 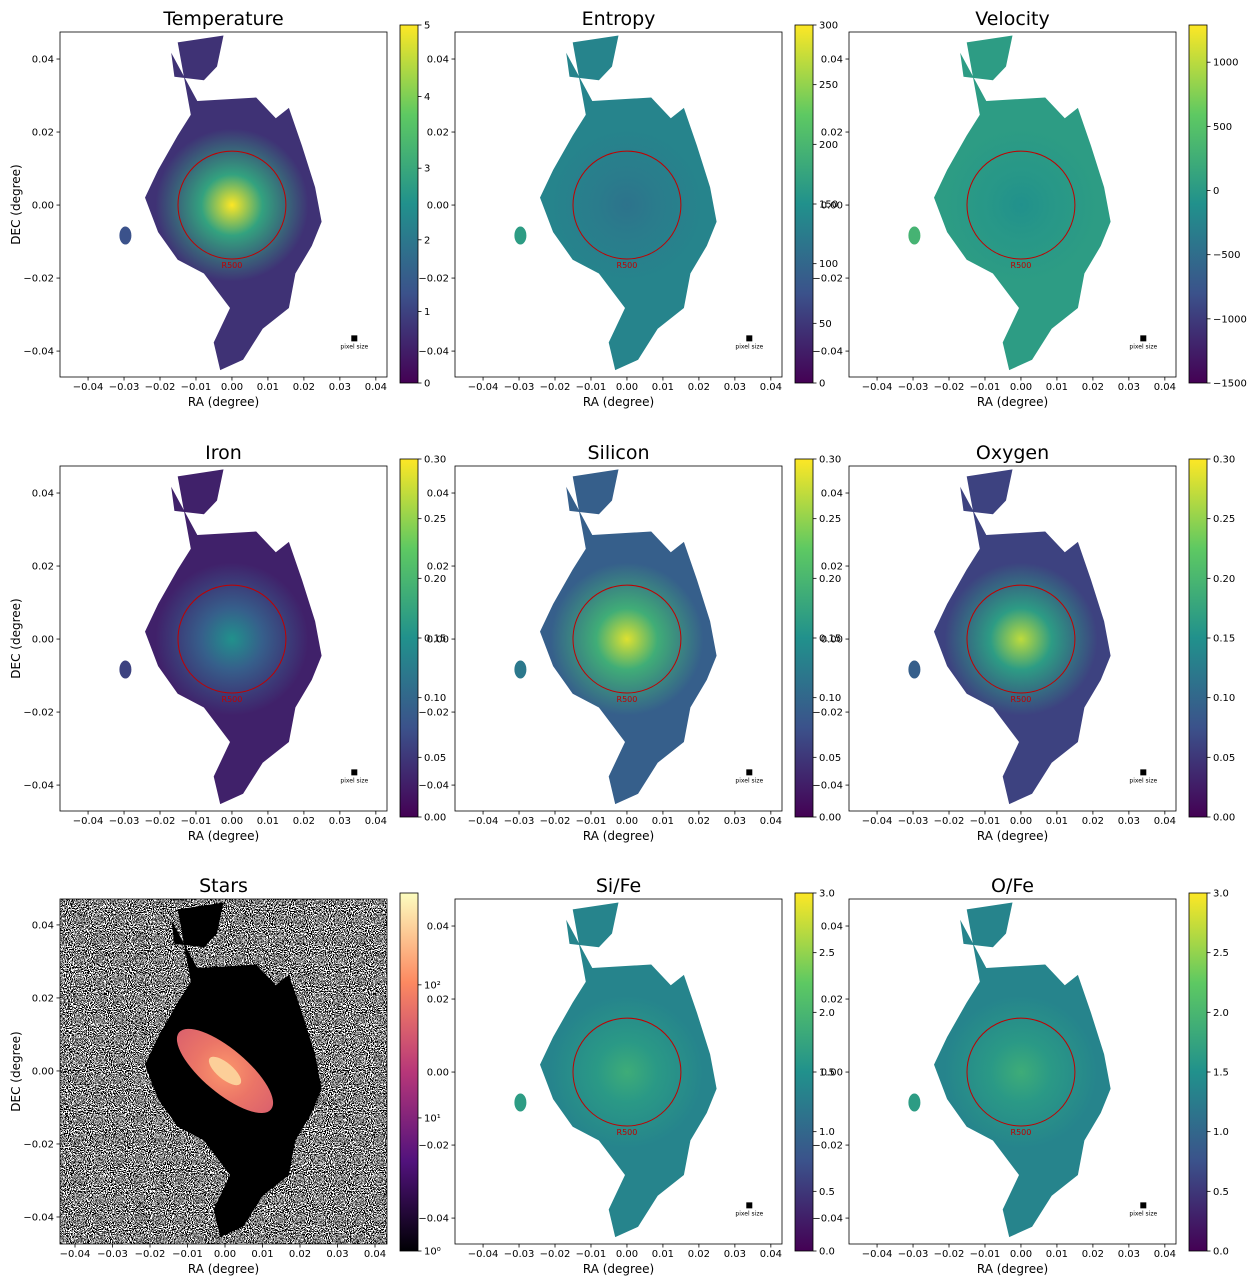 What do you see at coordinates (1224, 519) in the screenshot?
I see `colorbar-tick-label: 0.25` at bounding box center [1224, 519].